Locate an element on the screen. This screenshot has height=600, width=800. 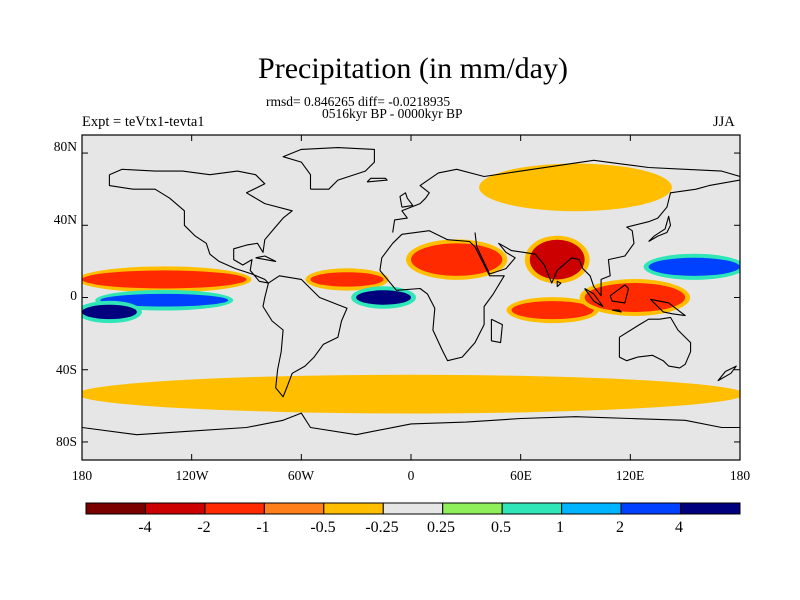
lat-label-80n: 80N is located at coordinates (65, 146).